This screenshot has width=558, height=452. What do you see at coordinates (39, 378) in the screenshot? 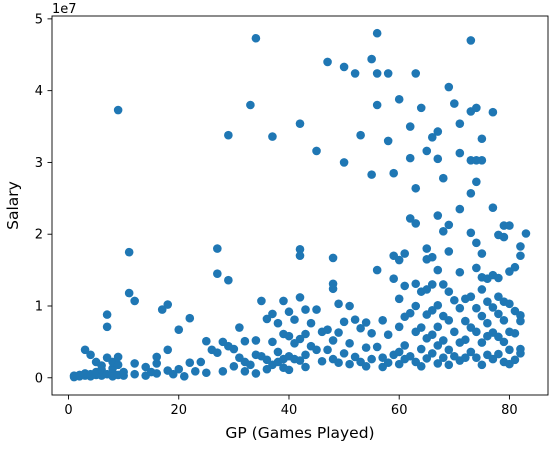
I see `y-tick-label: 0` at bounding box center [39, 378].